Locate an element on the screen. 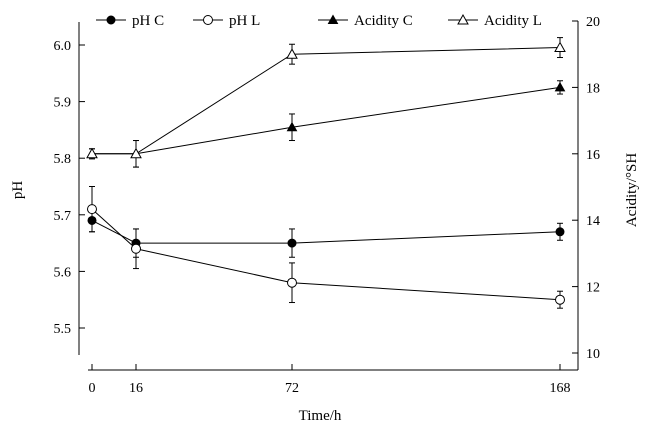  series-ph-c is located at coordinates (326, 233).